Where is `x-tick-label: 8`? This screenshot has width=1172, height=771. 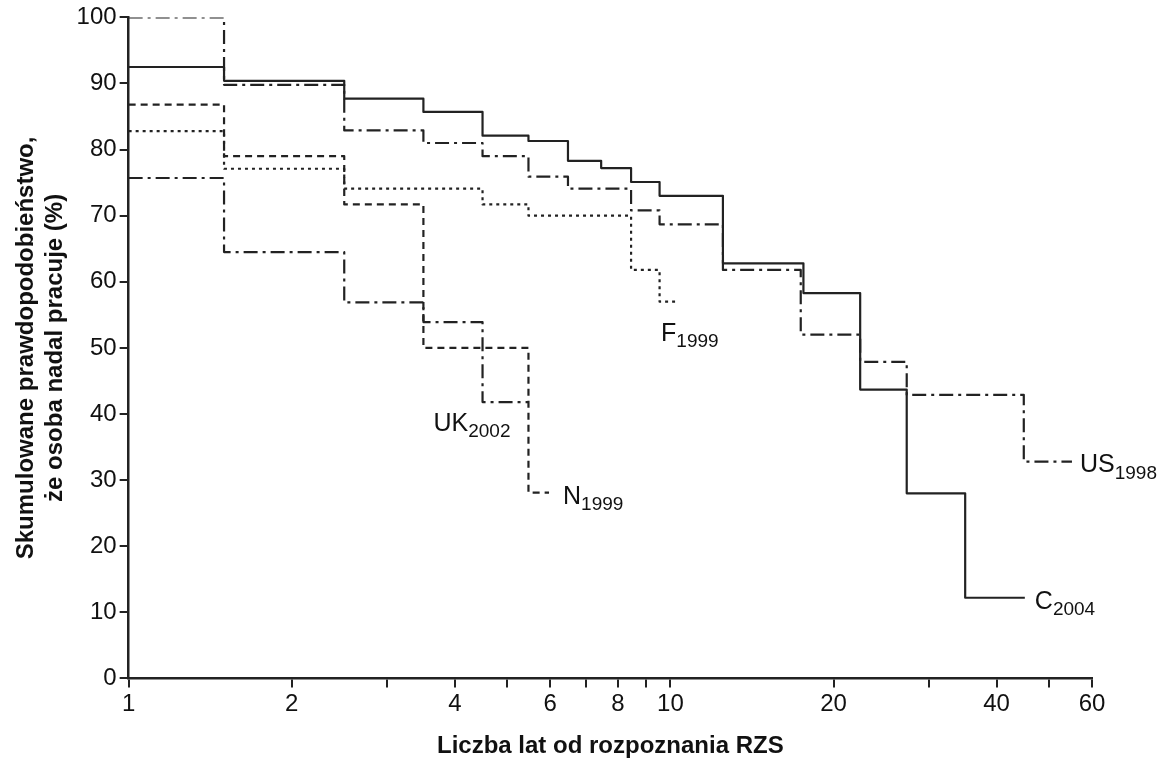
x-tick-label: 8 is located at coordinates (618, 703).